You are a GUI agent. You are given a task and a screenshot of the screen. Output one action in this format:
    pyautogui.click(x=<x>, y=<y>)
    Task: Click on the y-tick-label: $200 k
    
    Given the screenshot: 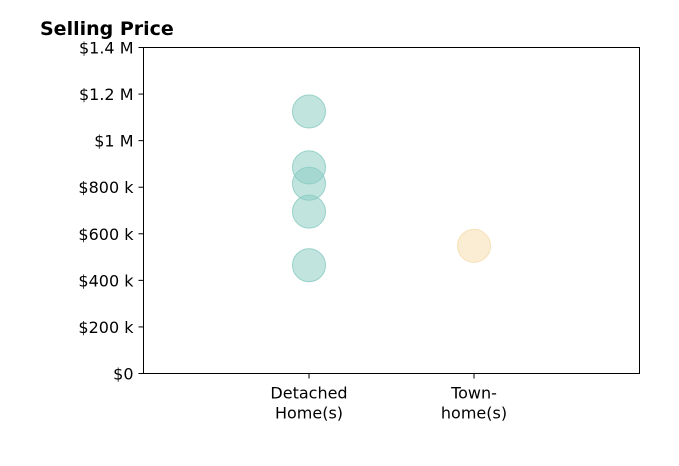 What is the action you would take?
    pyautogui.click(x=106, y=327)
    